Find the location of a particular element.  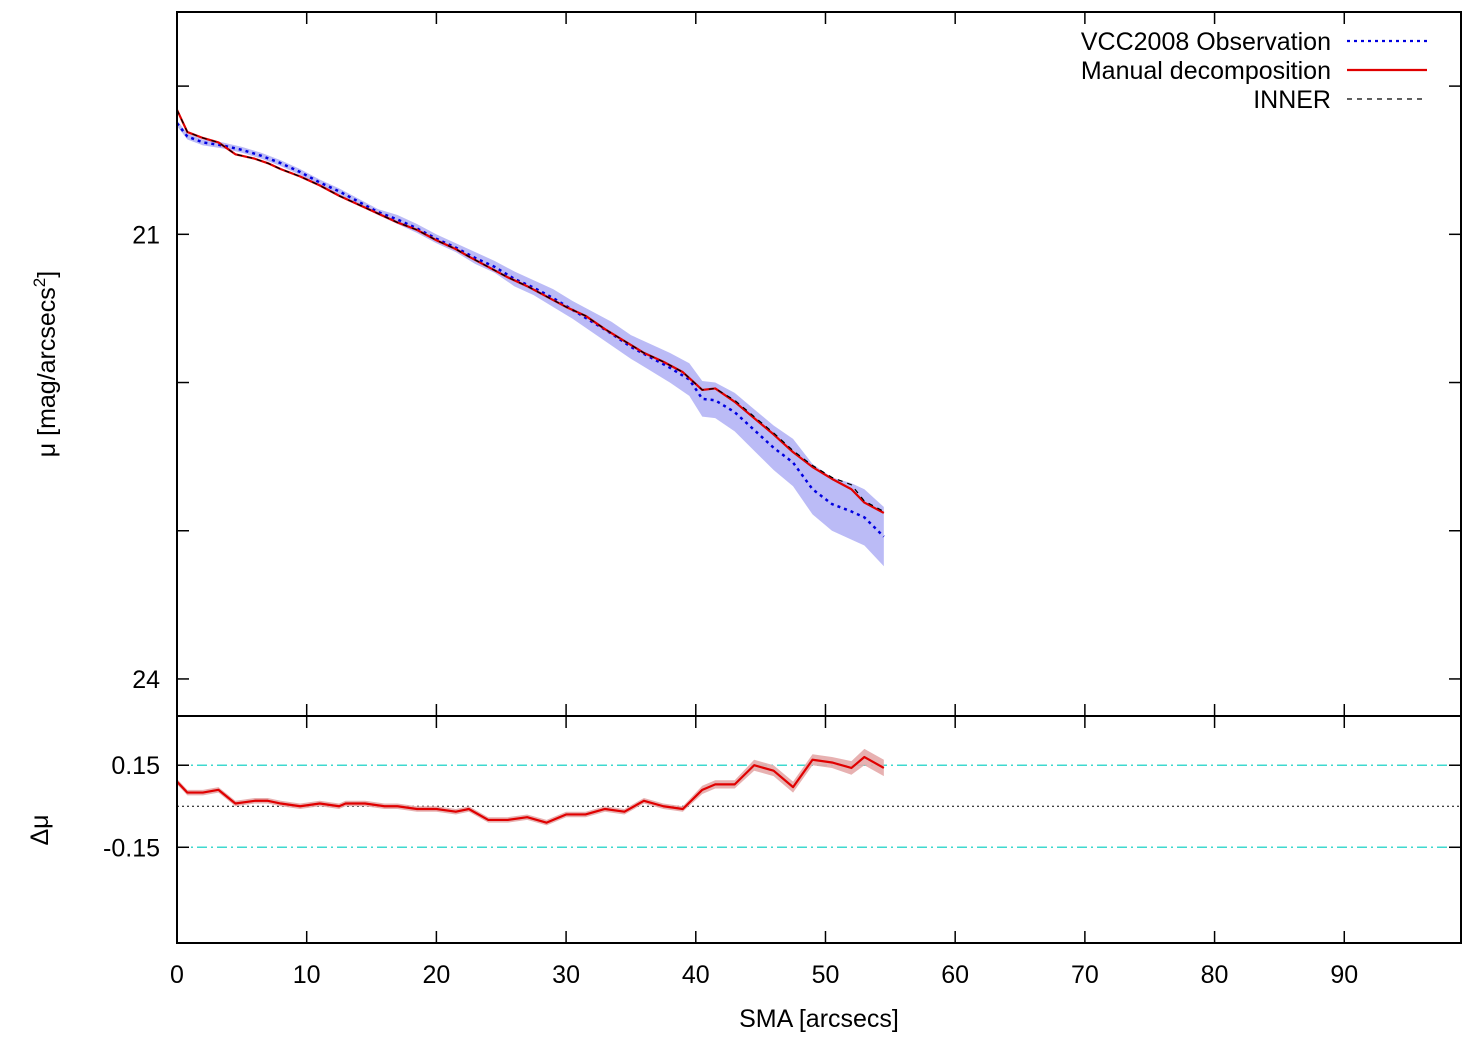

residual-y-tick-label: -0.15 is located at coordinates (131, 848).